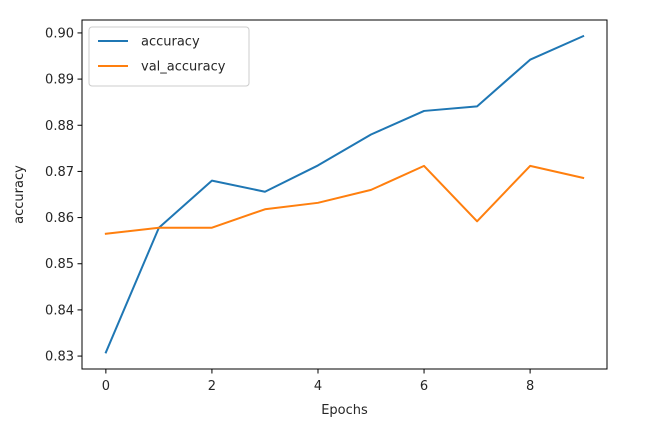 The image size is (661, 438). Describe the element at coordinates (170, 42) in the screenshot. I see `legend-label-accuracy: accuracy` at that location.